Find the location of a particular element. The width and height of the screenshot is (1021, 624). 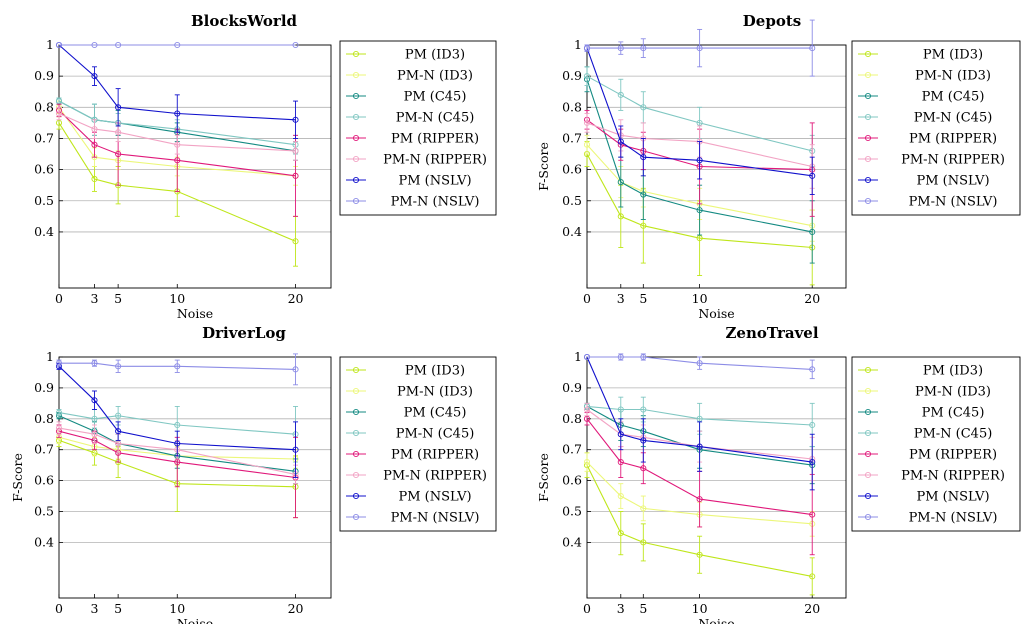

x-axis-label: Noise is located at coordinates (716, 620).